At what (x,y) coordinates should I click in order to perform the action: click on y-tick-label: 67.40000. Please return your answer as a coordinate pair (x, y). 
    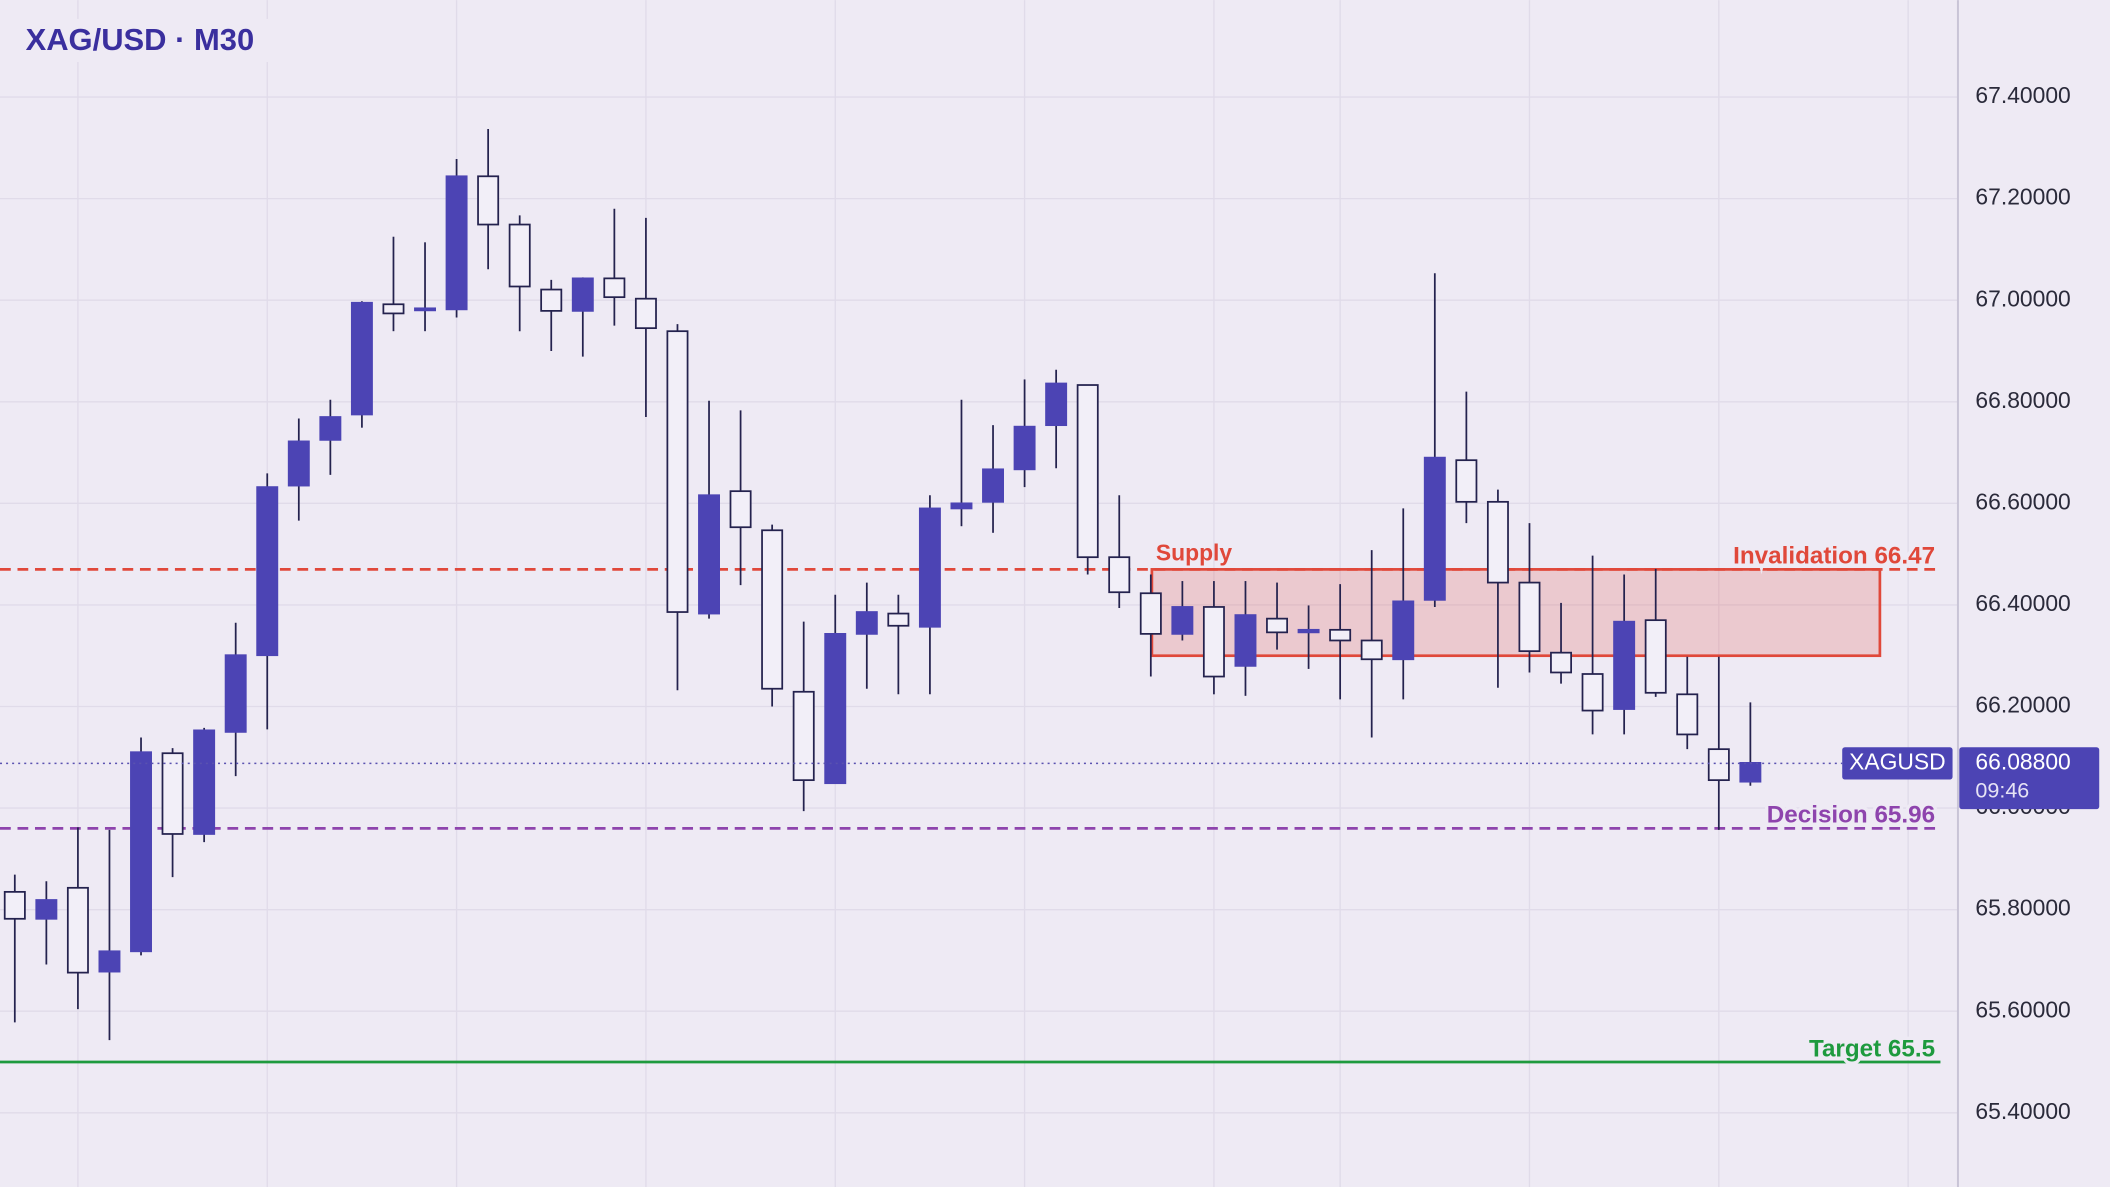
    Looking at the image, I should click on (2022, 95).